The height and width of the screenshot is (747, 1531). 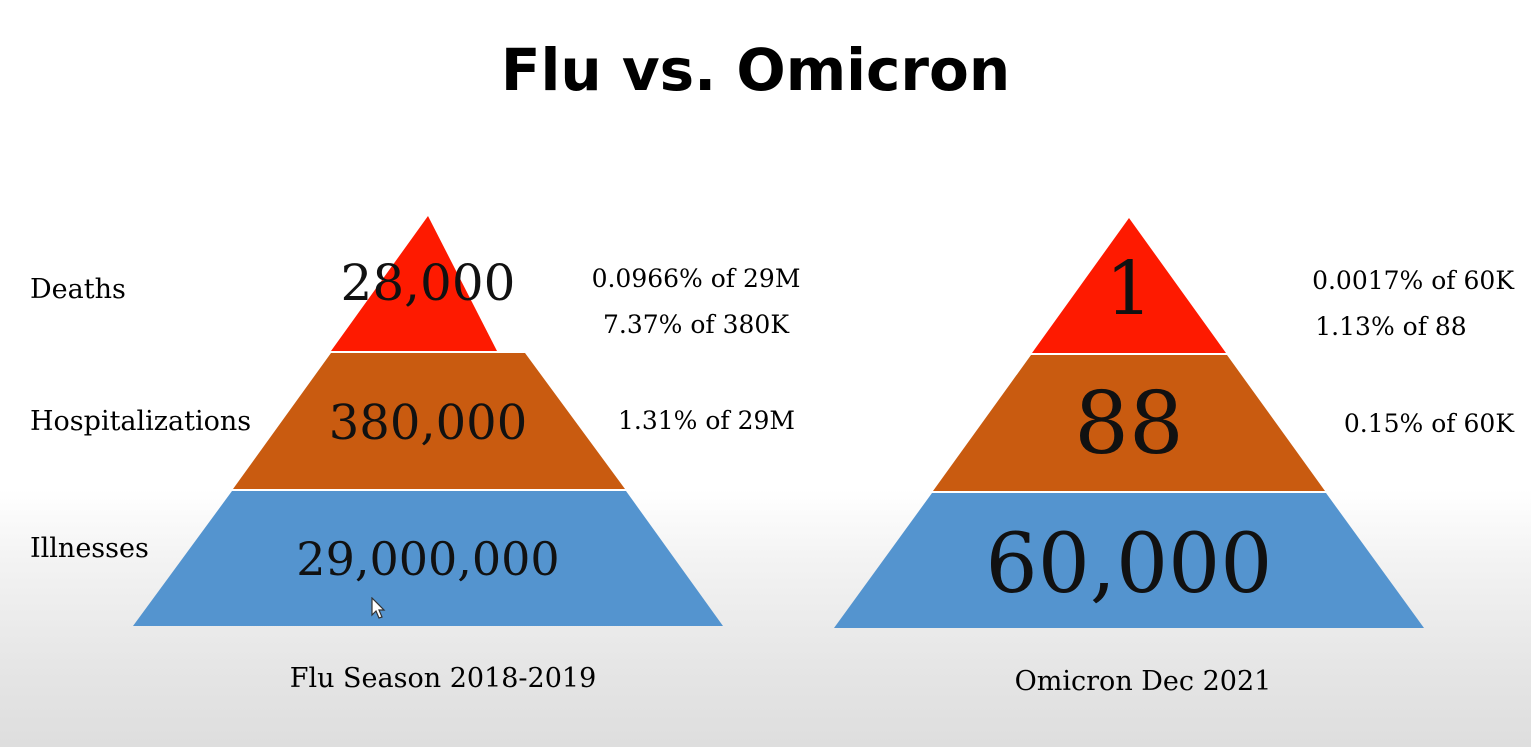 I want to click on flu-deaths-tier, so click(x=414, y=283).